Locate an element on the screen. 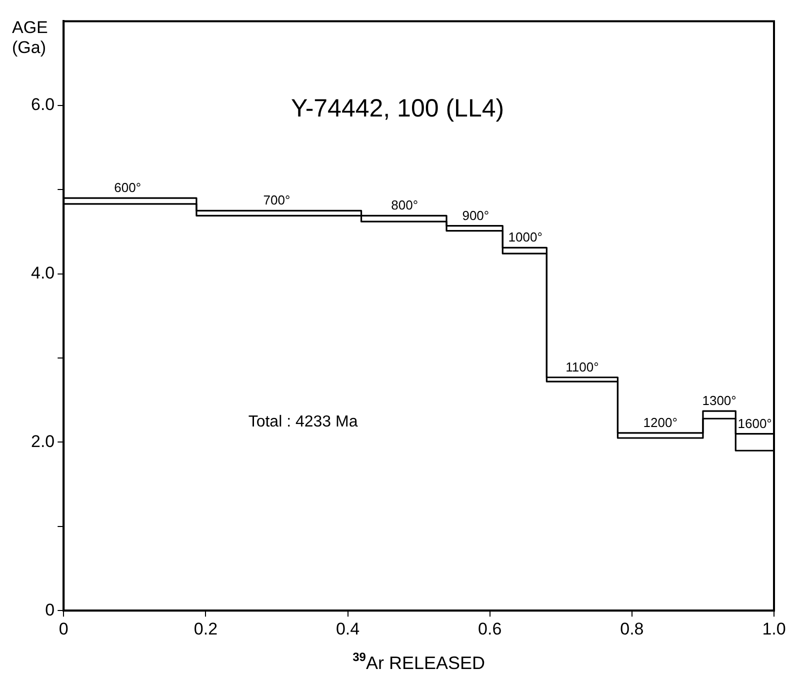 The width and height of the screenshot is (809, 697). y-axis-title: AGE (Ga) is located at coordinates (30, 38).